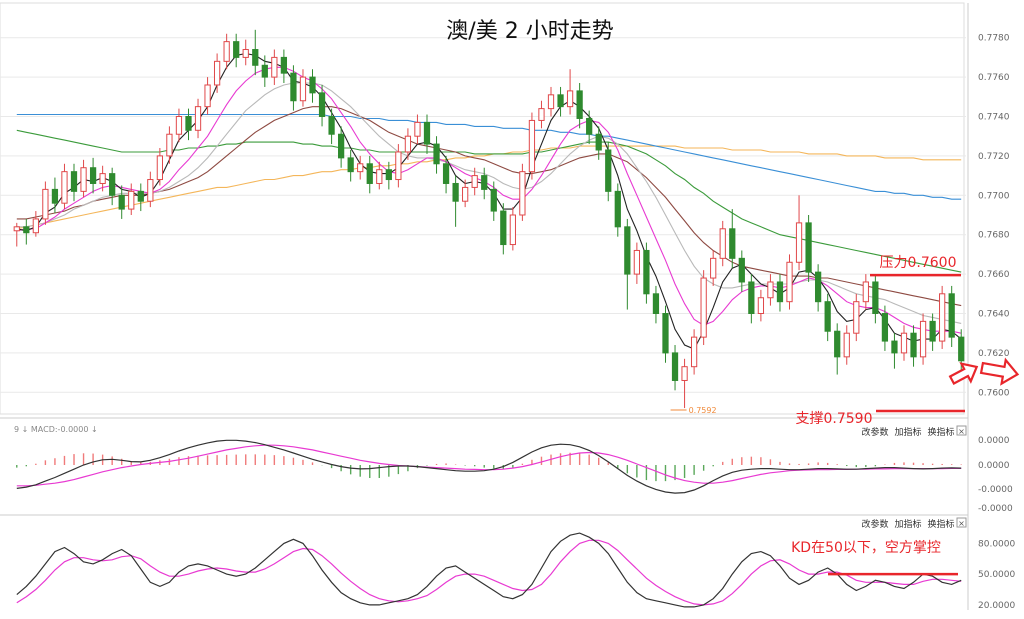 The image size is (1024, 619). I want to click on macd-tick-label: 0.0000, so click(994, 466).